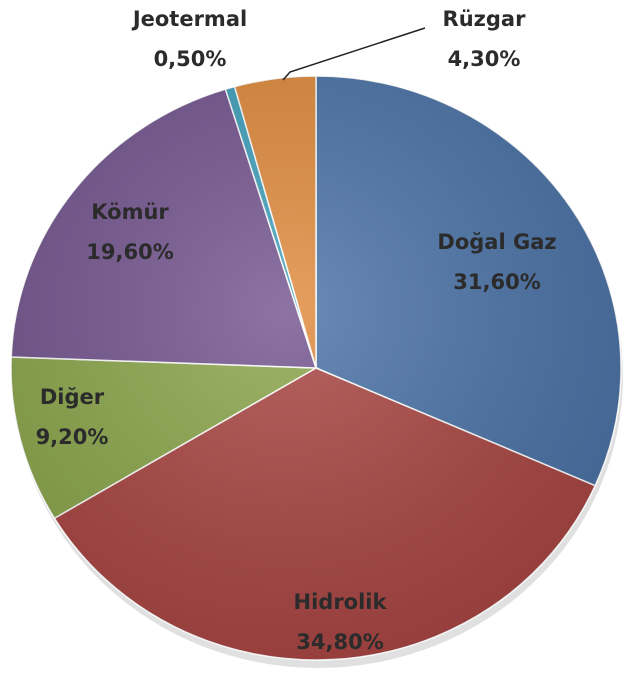 The image size is (625, 687). I want to click on slice-label: Rüzgar, so click(485, 19).